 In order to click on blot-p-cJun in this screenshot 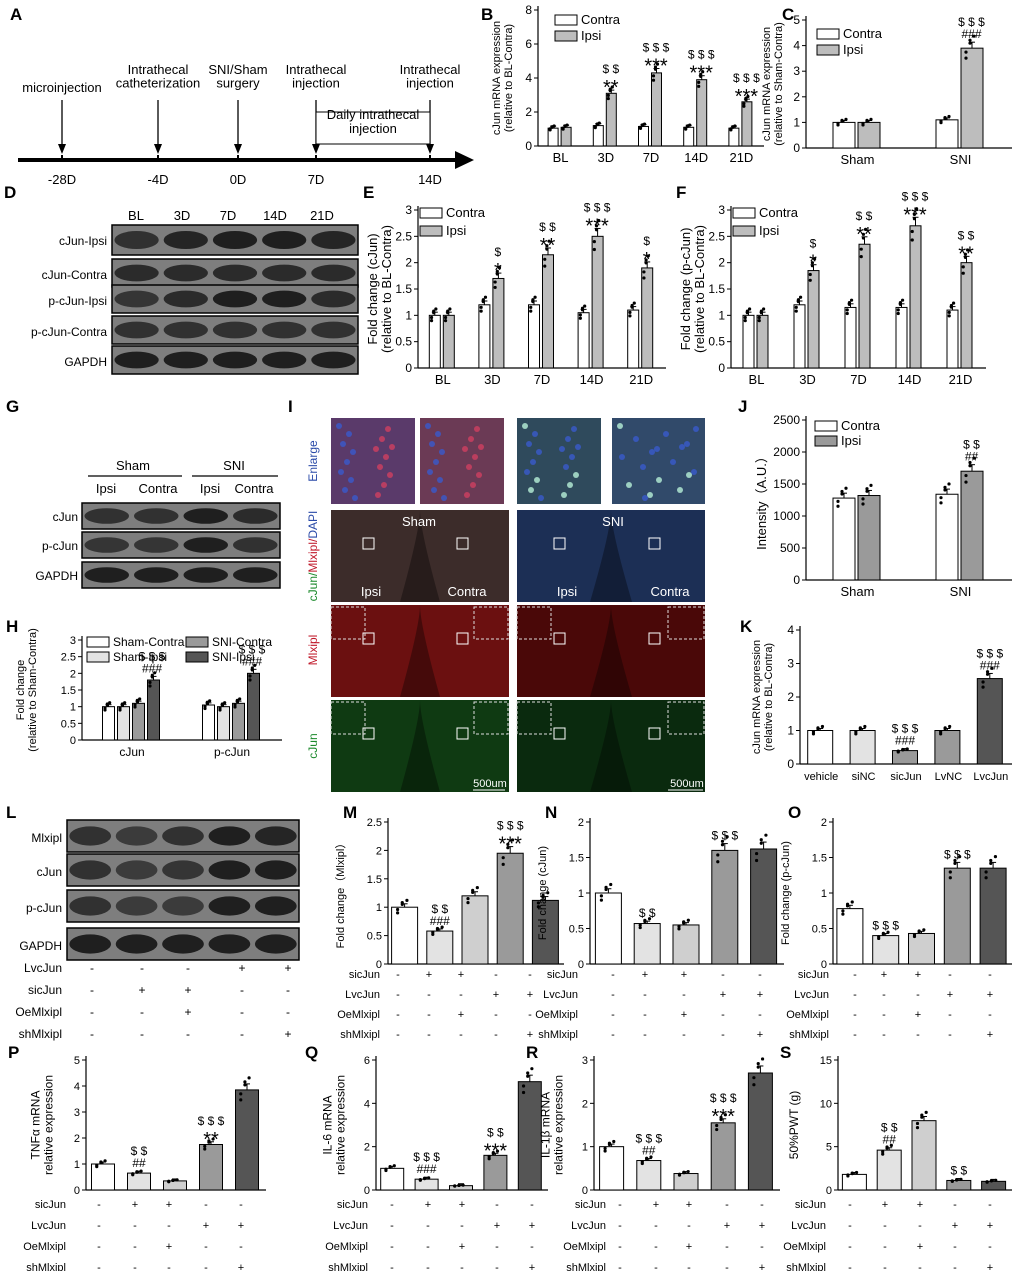, I will do `click(183, 906)`.